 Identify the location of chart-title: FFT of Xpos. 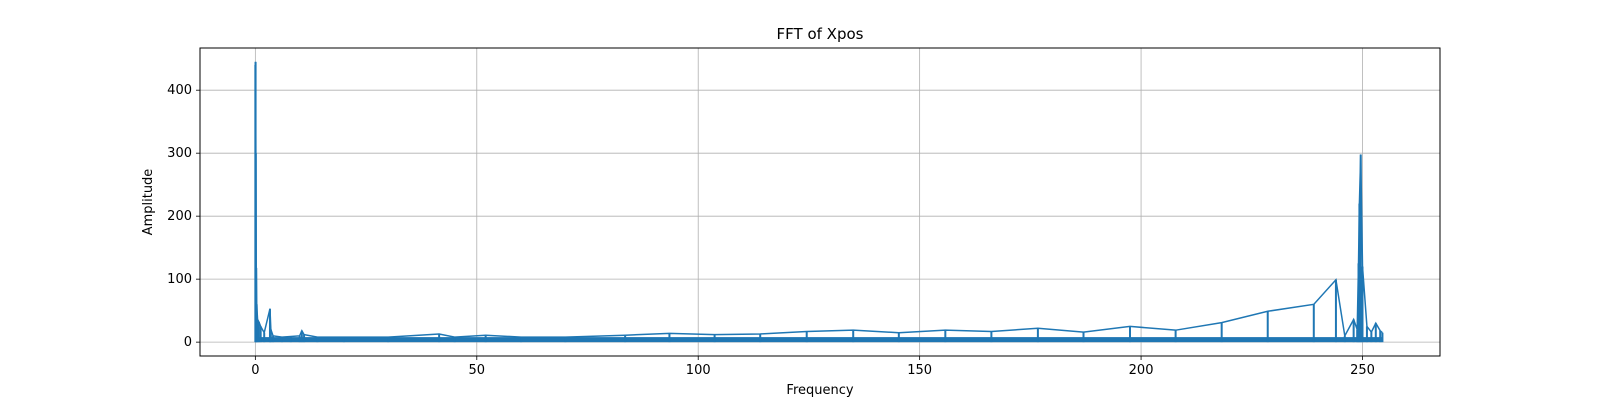
(820, 34).